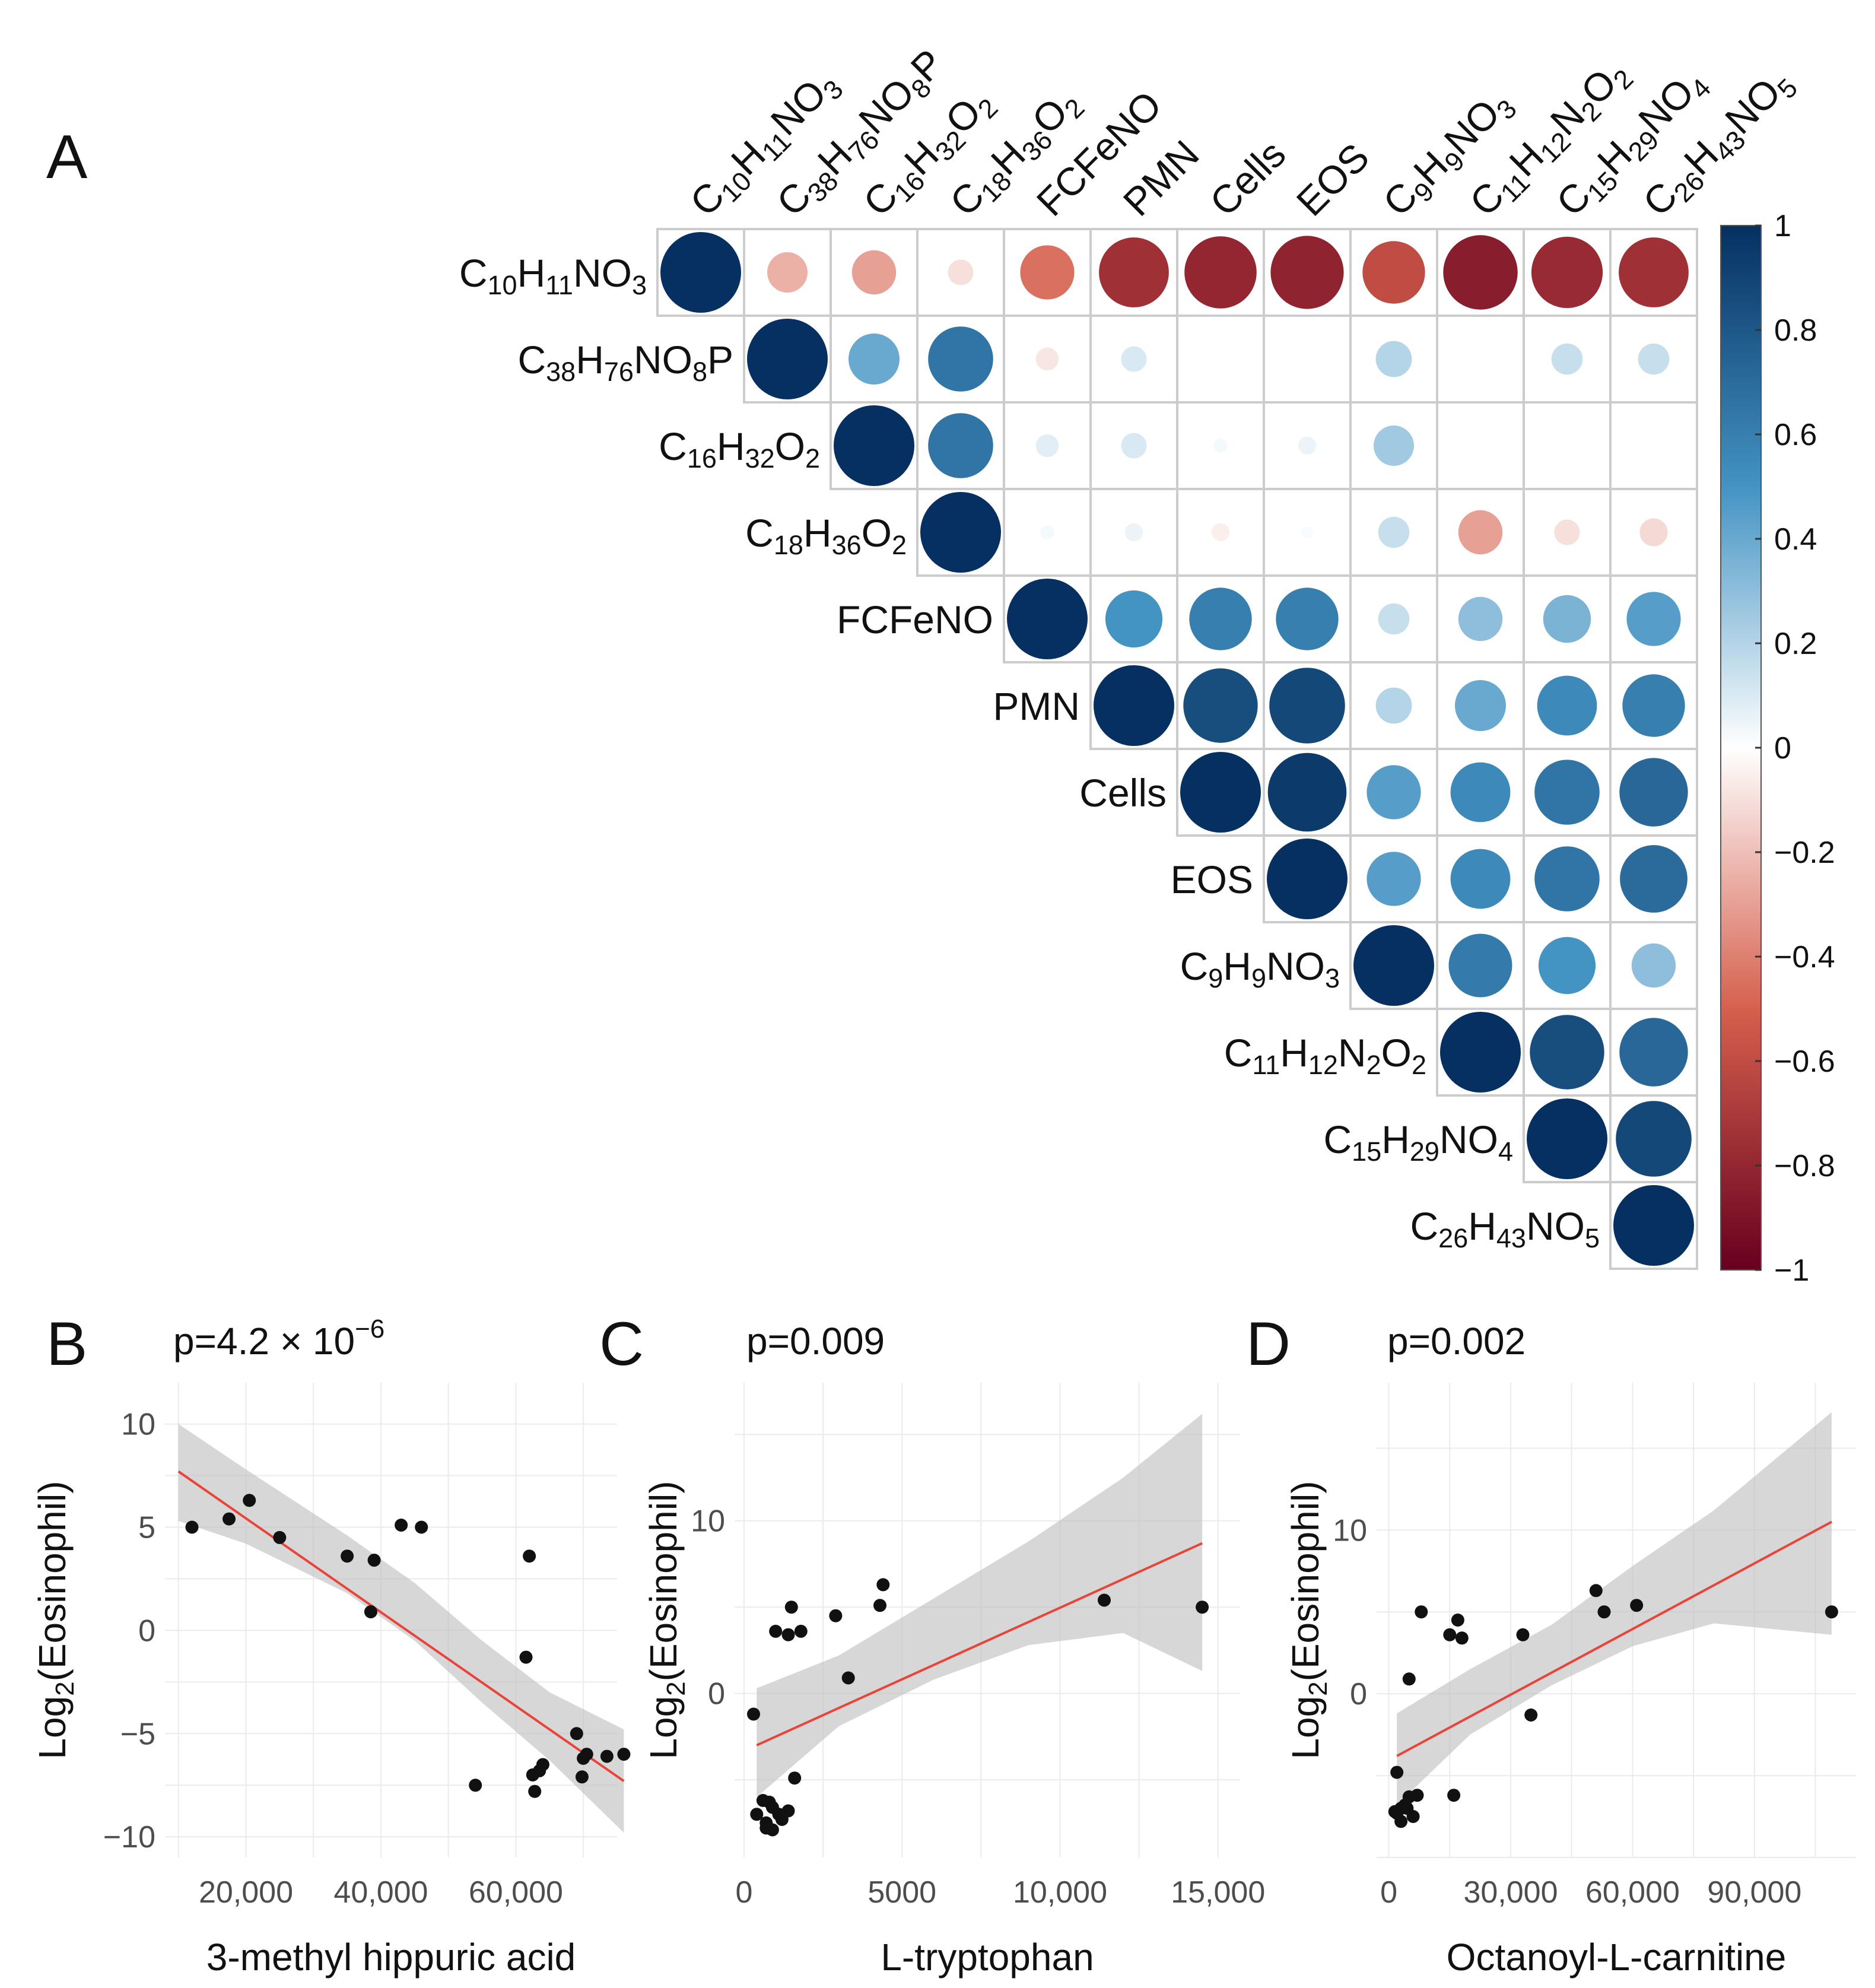 Image resolution: width=1875 pixels, height=1988 pixels. What do you see at coordinates (279, 1339) in the screenshot?
I see `p-value: p=4.2 × 10−6` at bounding box center [279, 1339].